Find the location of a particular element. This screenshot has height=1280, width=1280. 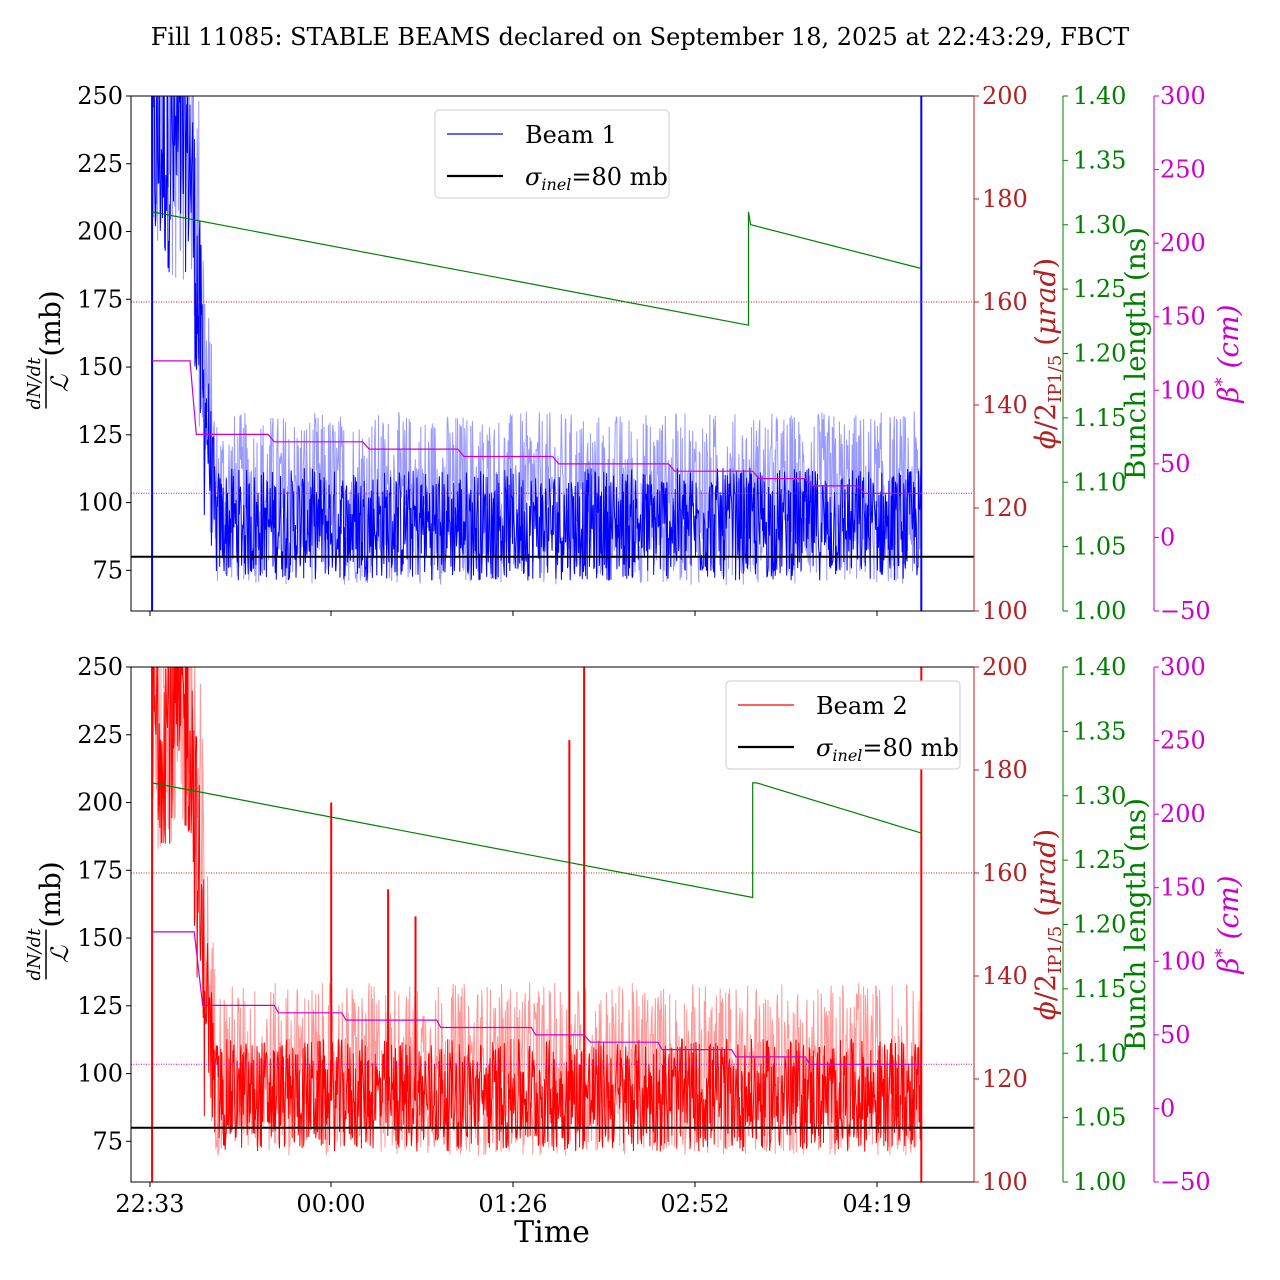

y-left-tick-label: 200 is located at coordinates (100, 232).